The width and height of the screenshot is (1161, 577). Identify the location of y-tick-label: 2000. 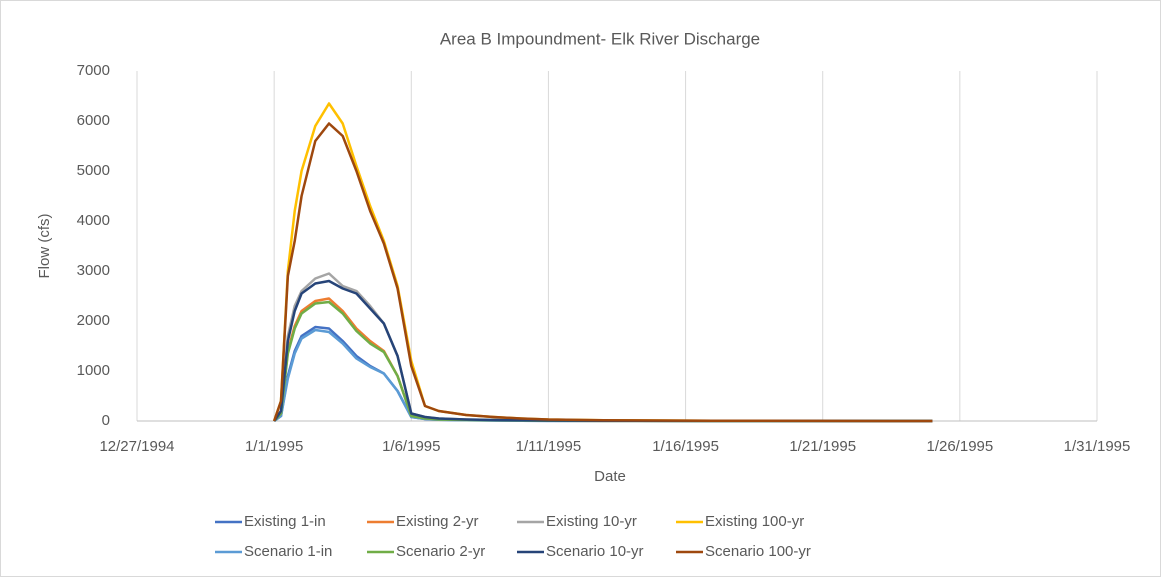
(93, 320).